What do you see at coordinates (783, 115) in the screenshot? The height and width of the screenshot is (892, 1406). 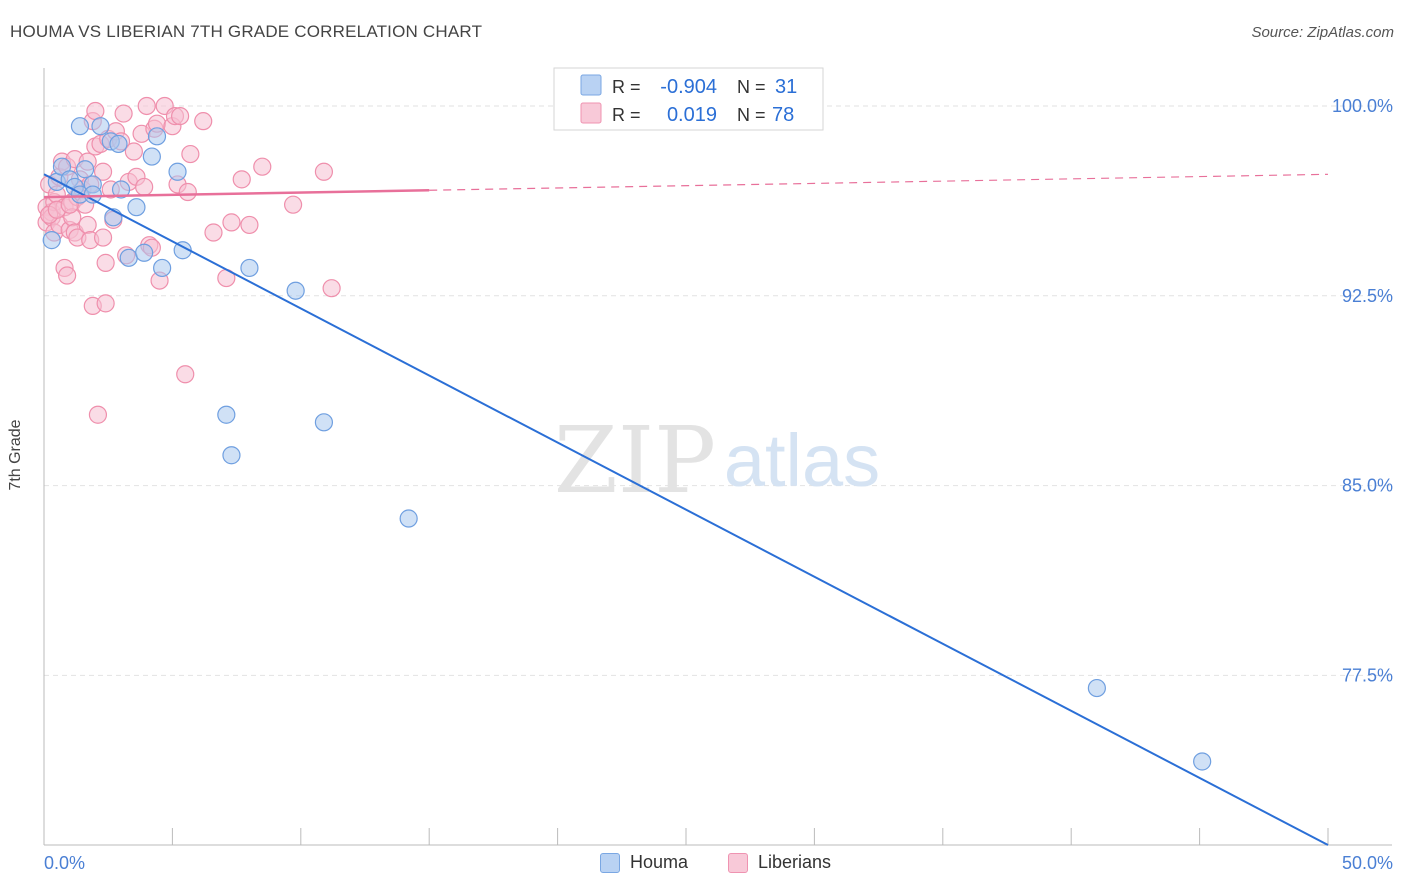 I see `stats-legend-liberians-n-value: 78` at bounding box center [783, 115].